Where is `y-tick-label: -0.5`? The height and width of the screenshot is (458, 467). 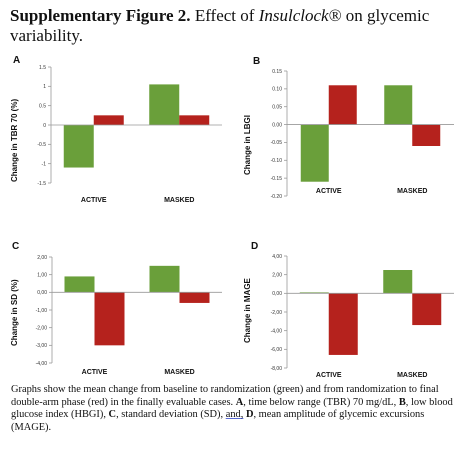 y-tick-label: -0.5 is located at coordinates (41, 145).